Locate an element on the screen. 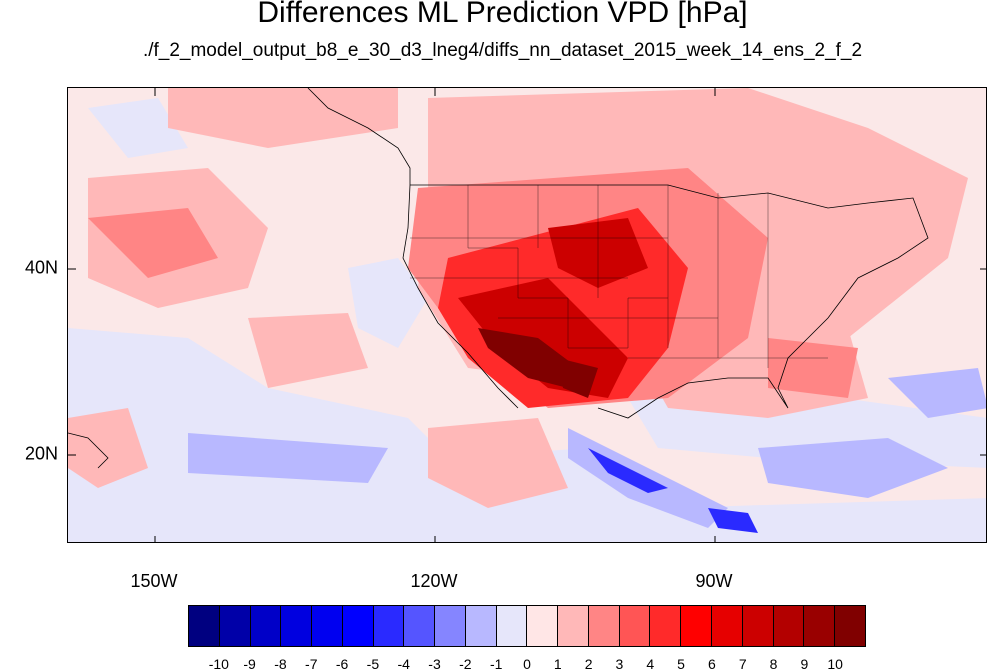  colorbar-tick-label: -8 is located at coordinates (280, 664).